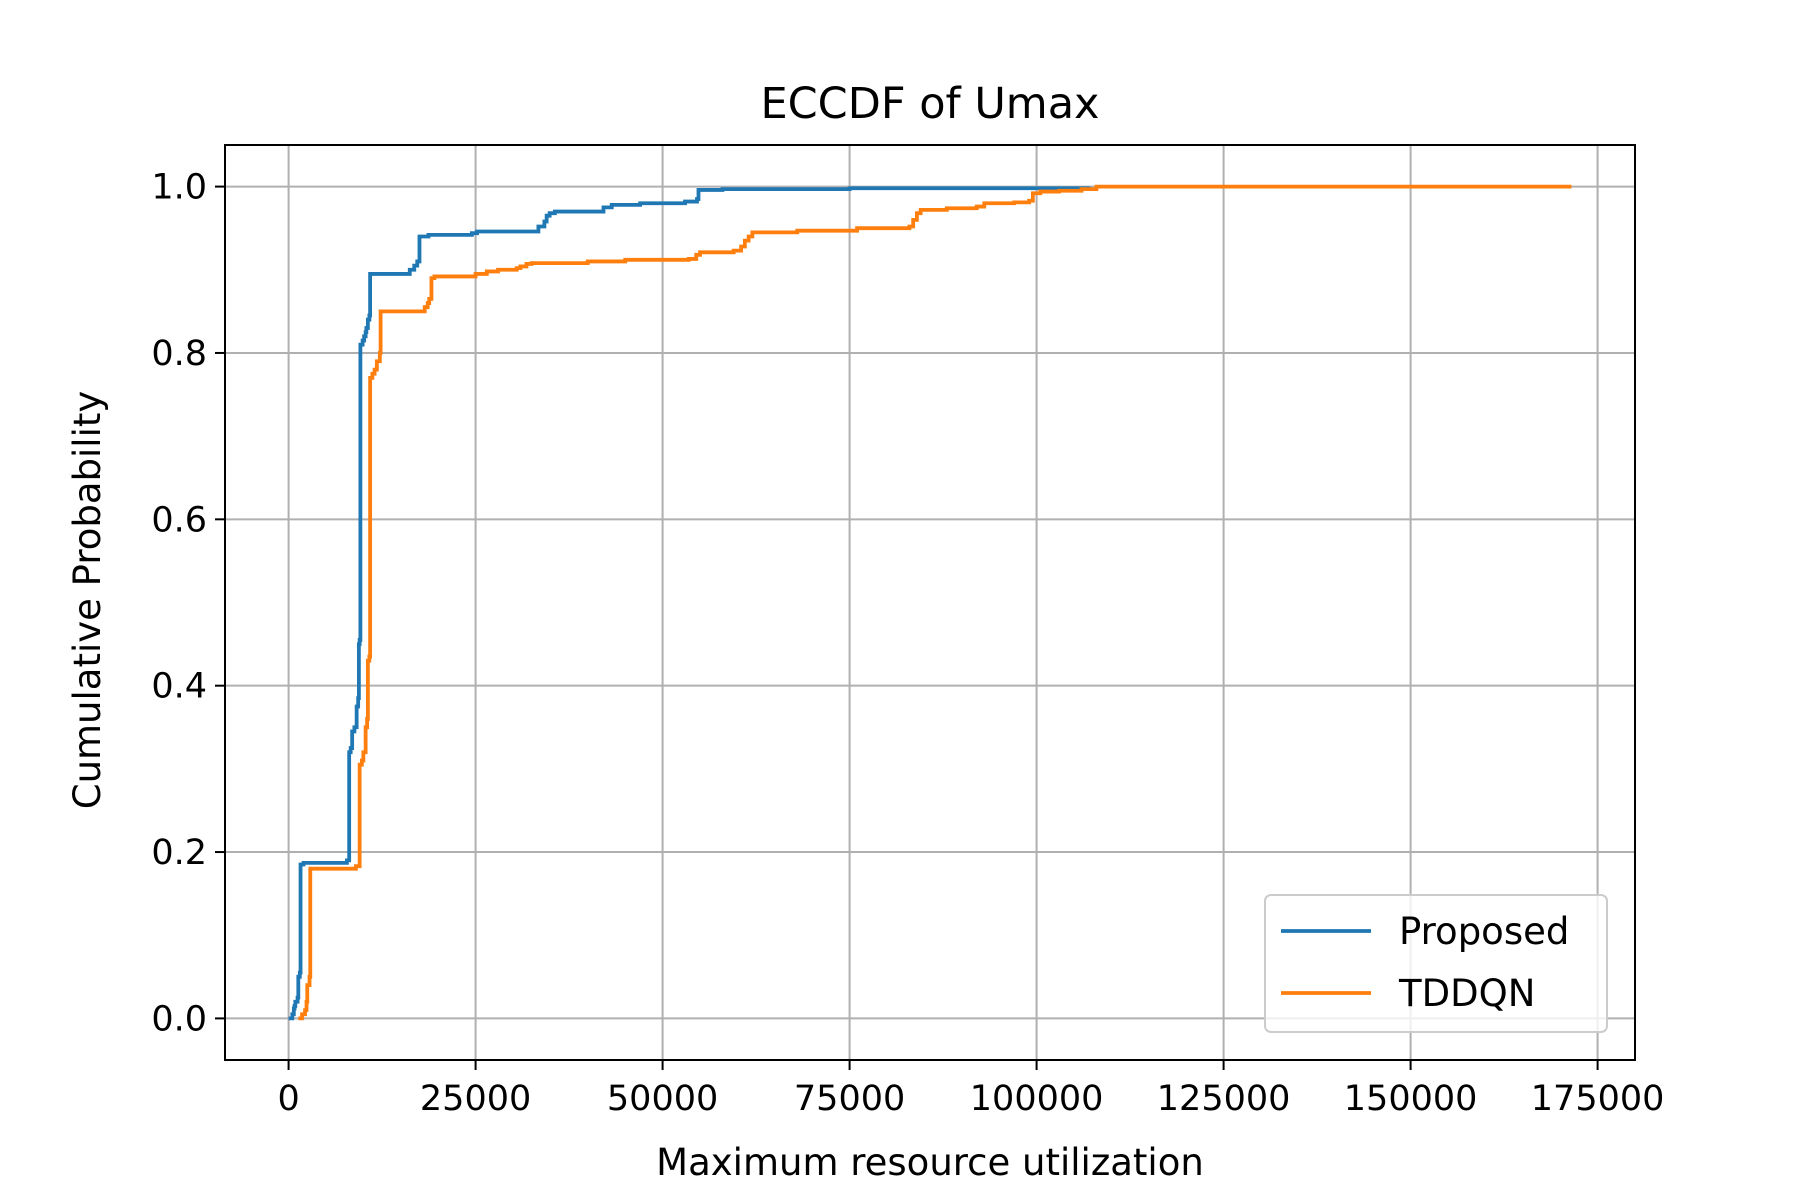 Image resolution: width=1800 pixels, height=1204 pixels. I want to click on chart-title: ECCDF of Umax, so click(929, 104).